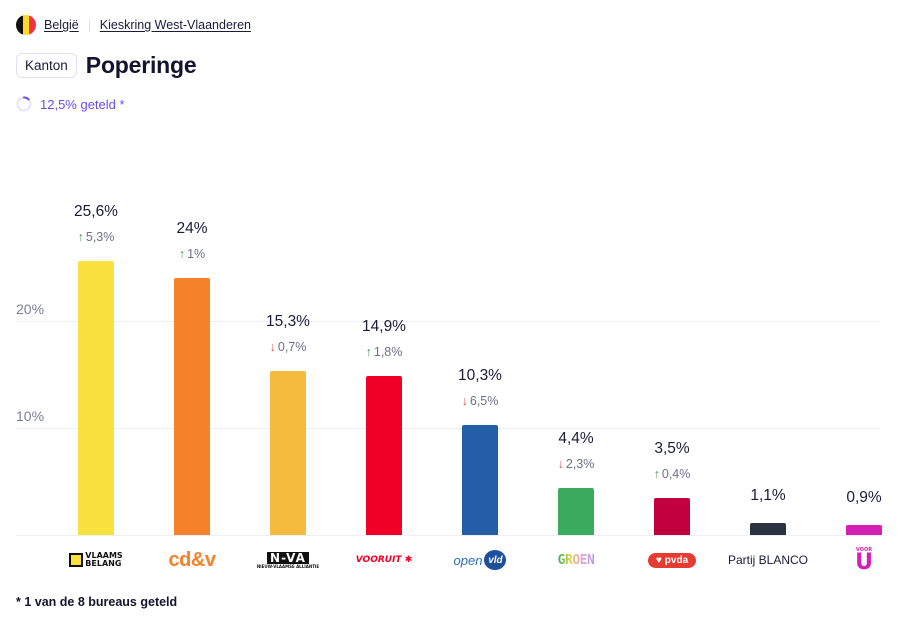  I want to click on value-label: 10,3%, so click(480, 375).